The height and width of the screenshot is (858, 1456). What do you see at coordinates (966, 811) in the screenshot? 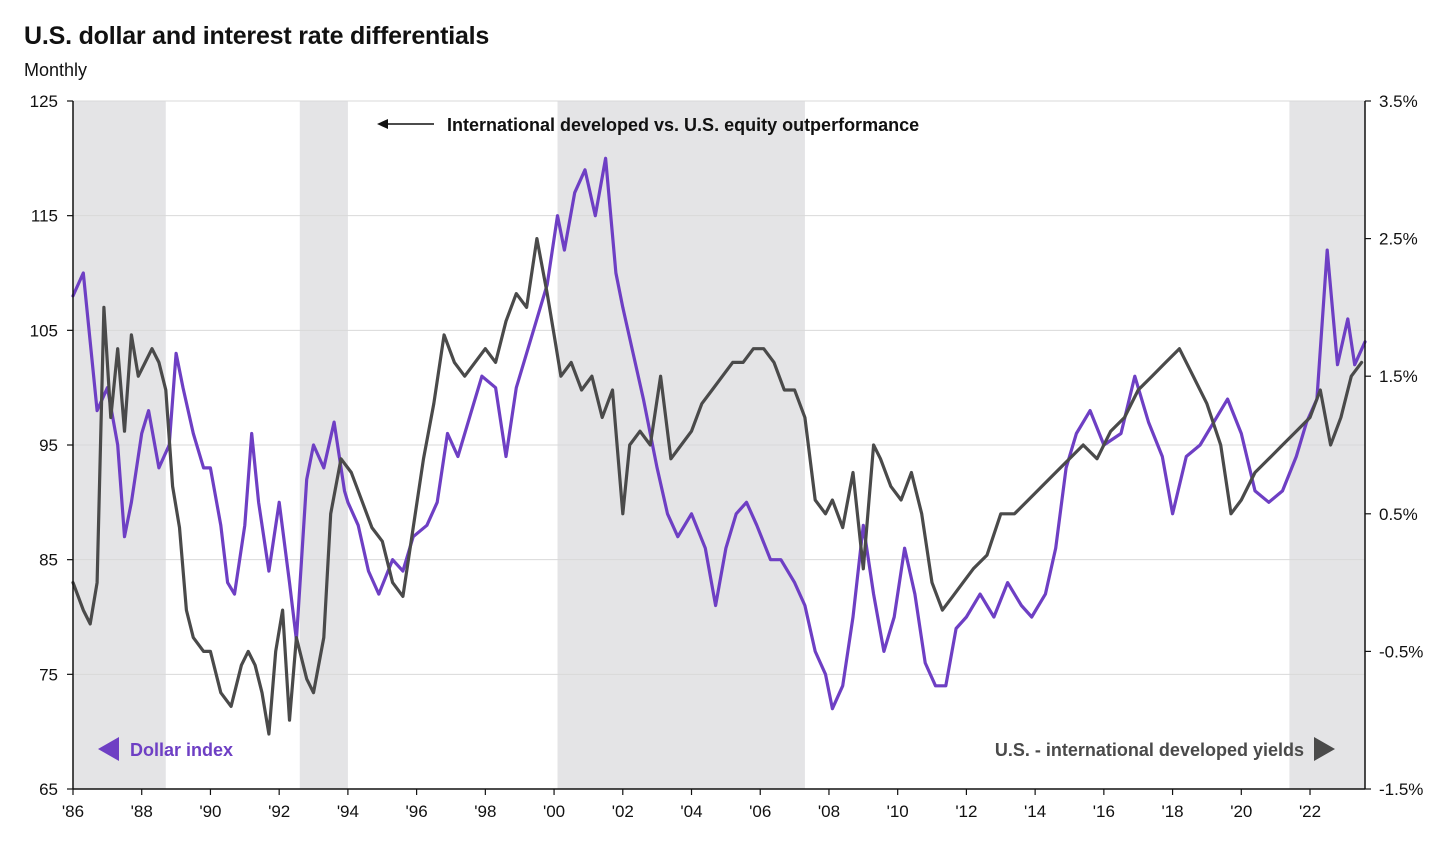
I see `x-tick-label: '12` at bounding box center [966, 811].